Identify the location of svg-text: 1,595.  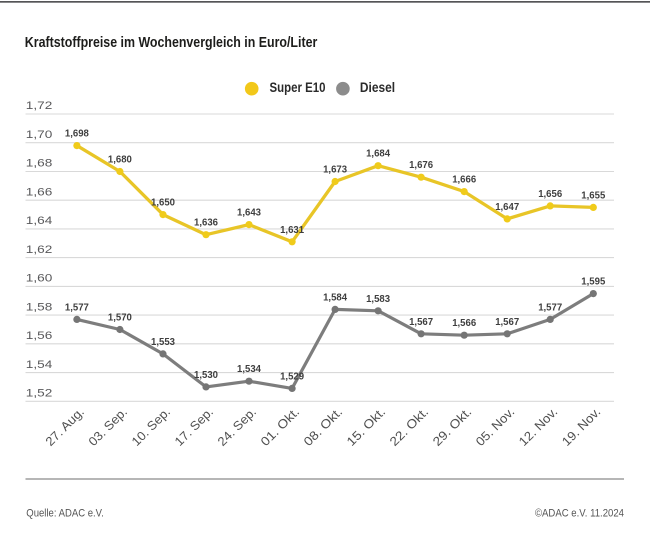
(593, 282).